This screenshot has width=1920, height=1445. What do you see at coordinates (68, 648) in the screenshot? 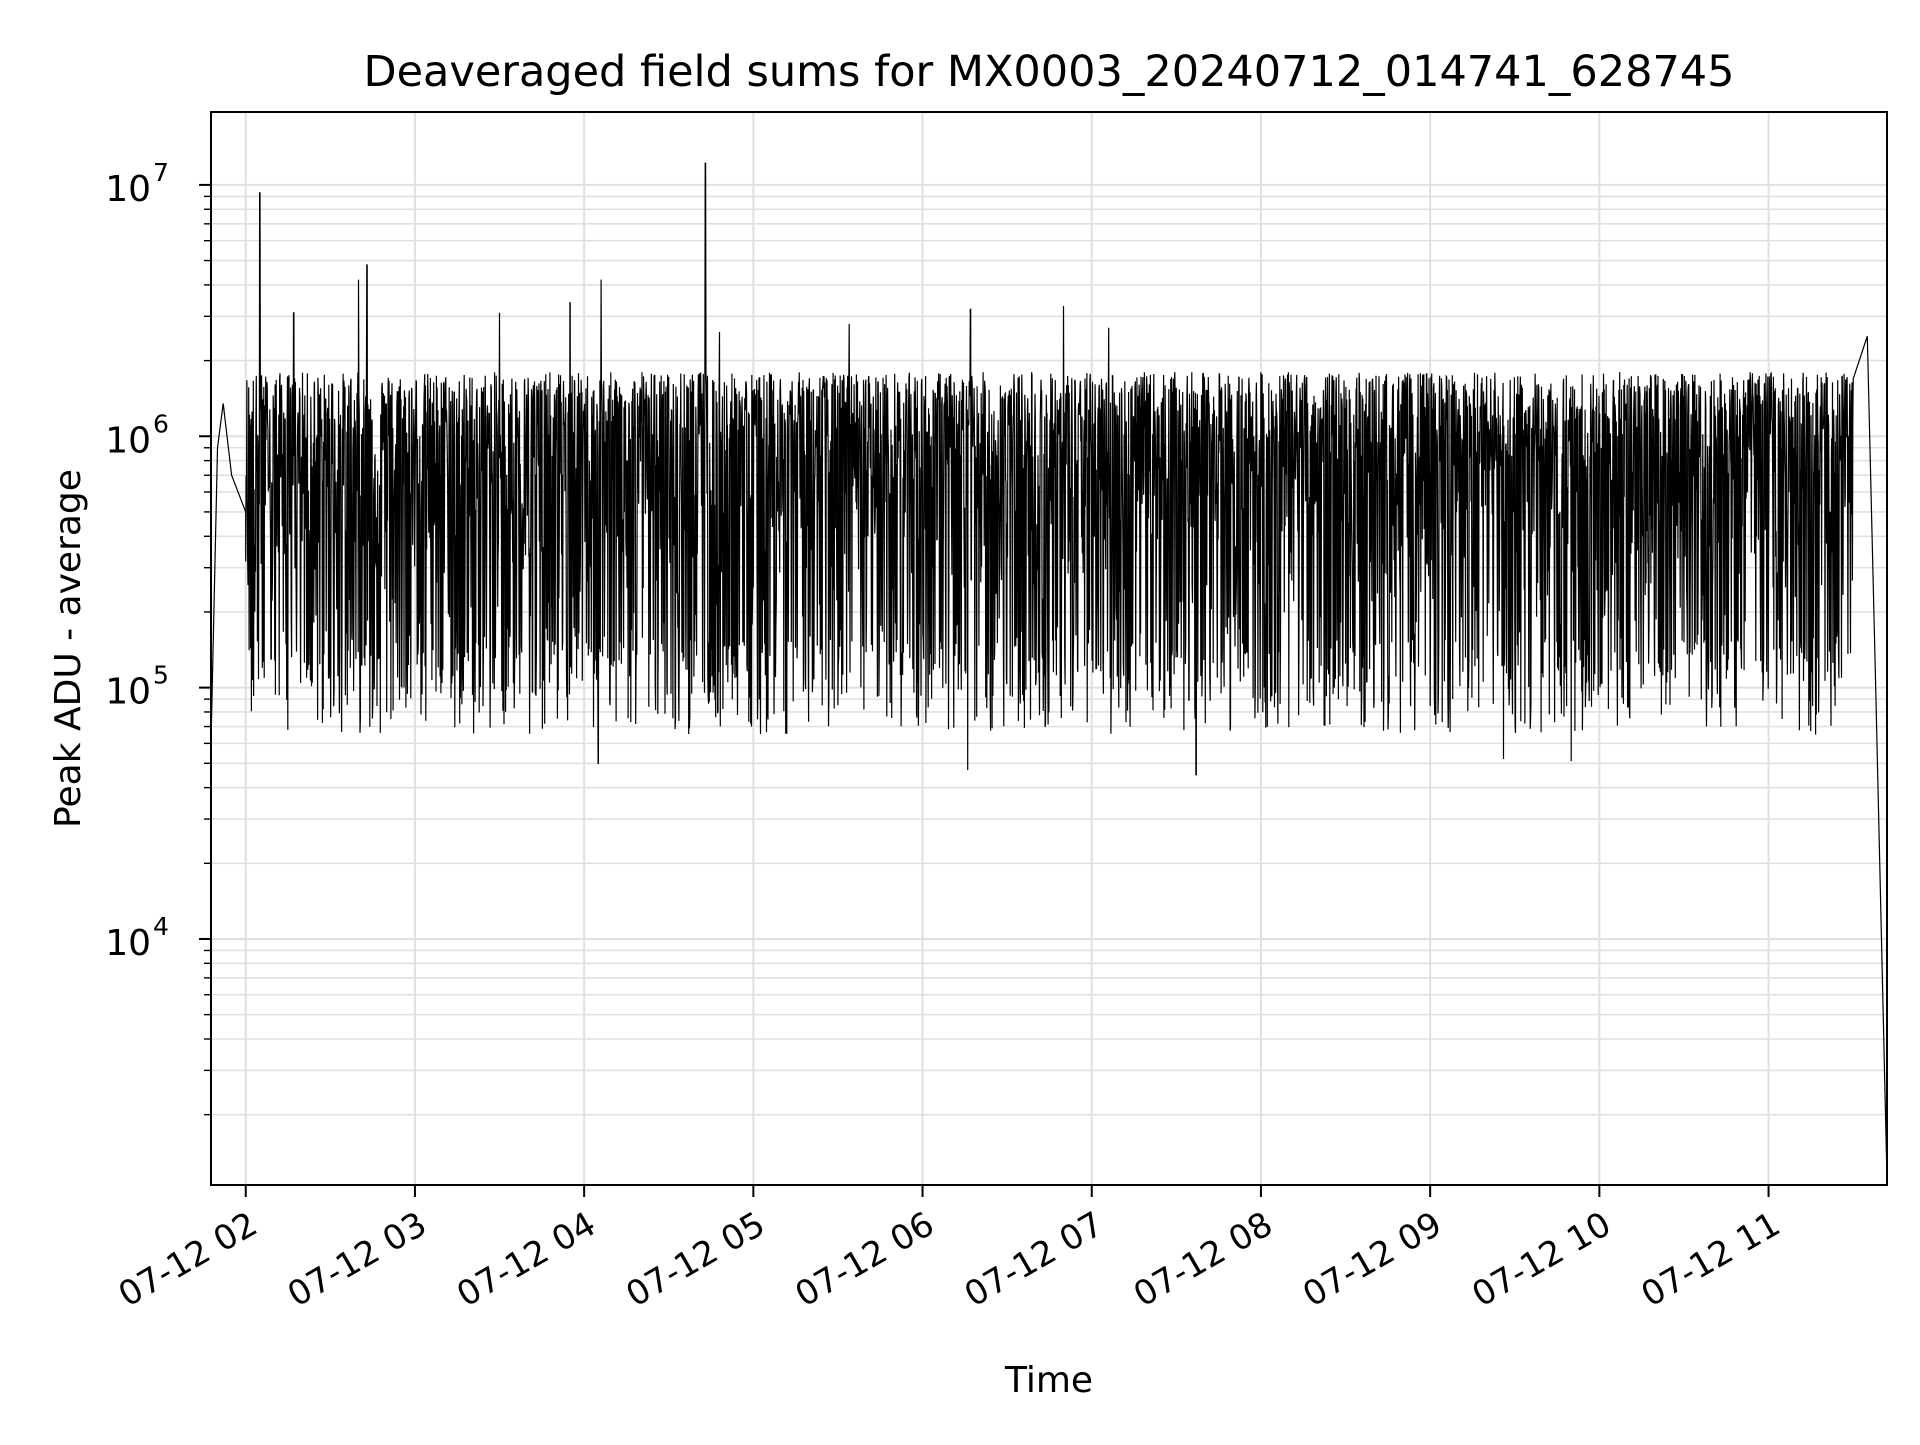
I see `y-axis-label: Peak ADU - average` at bounding box center [68, 648].